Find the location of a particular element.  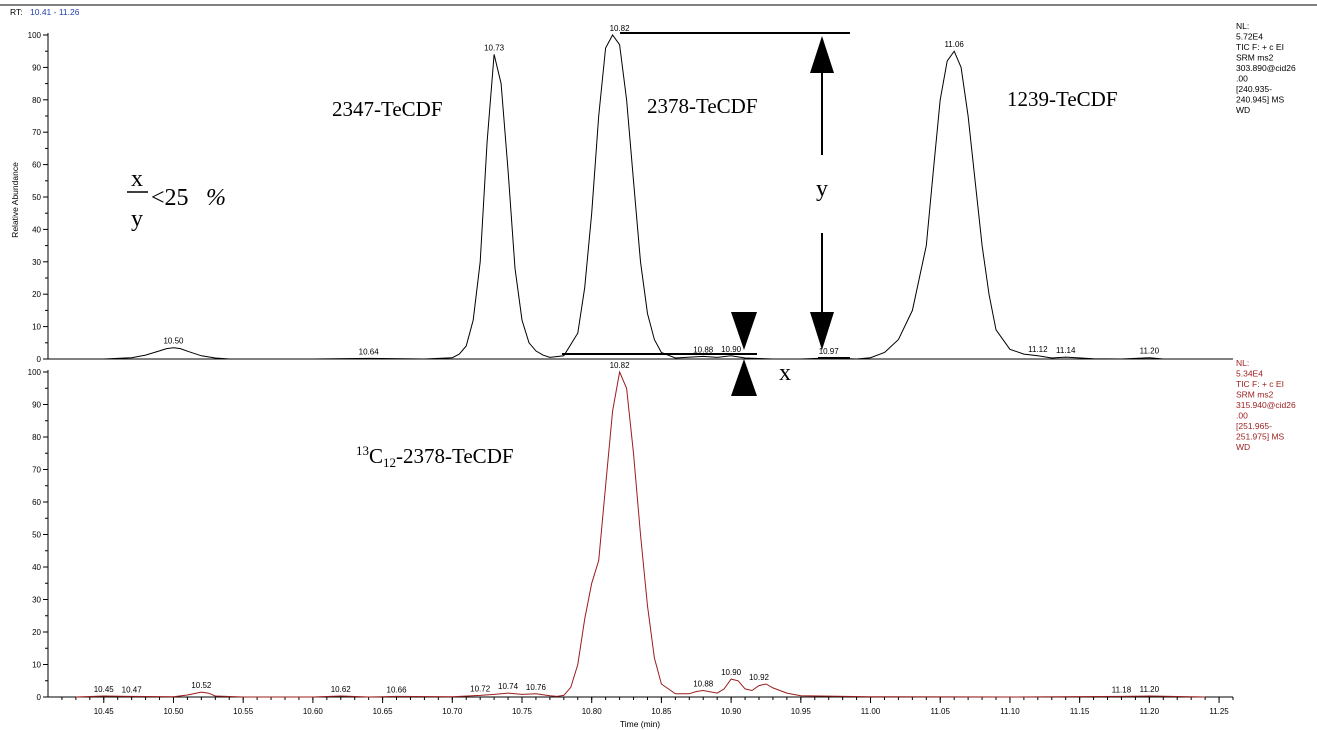

peak-label: 10.45 is located at coordinates (104, 689).